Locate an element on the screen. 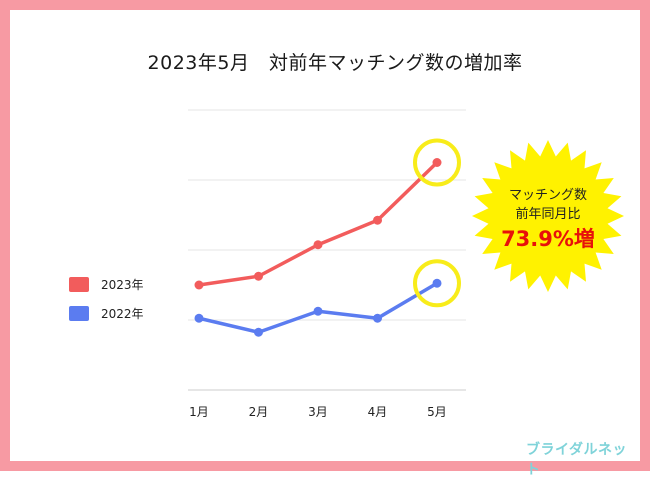  starburst-badge is located at coordinates (548, 216).